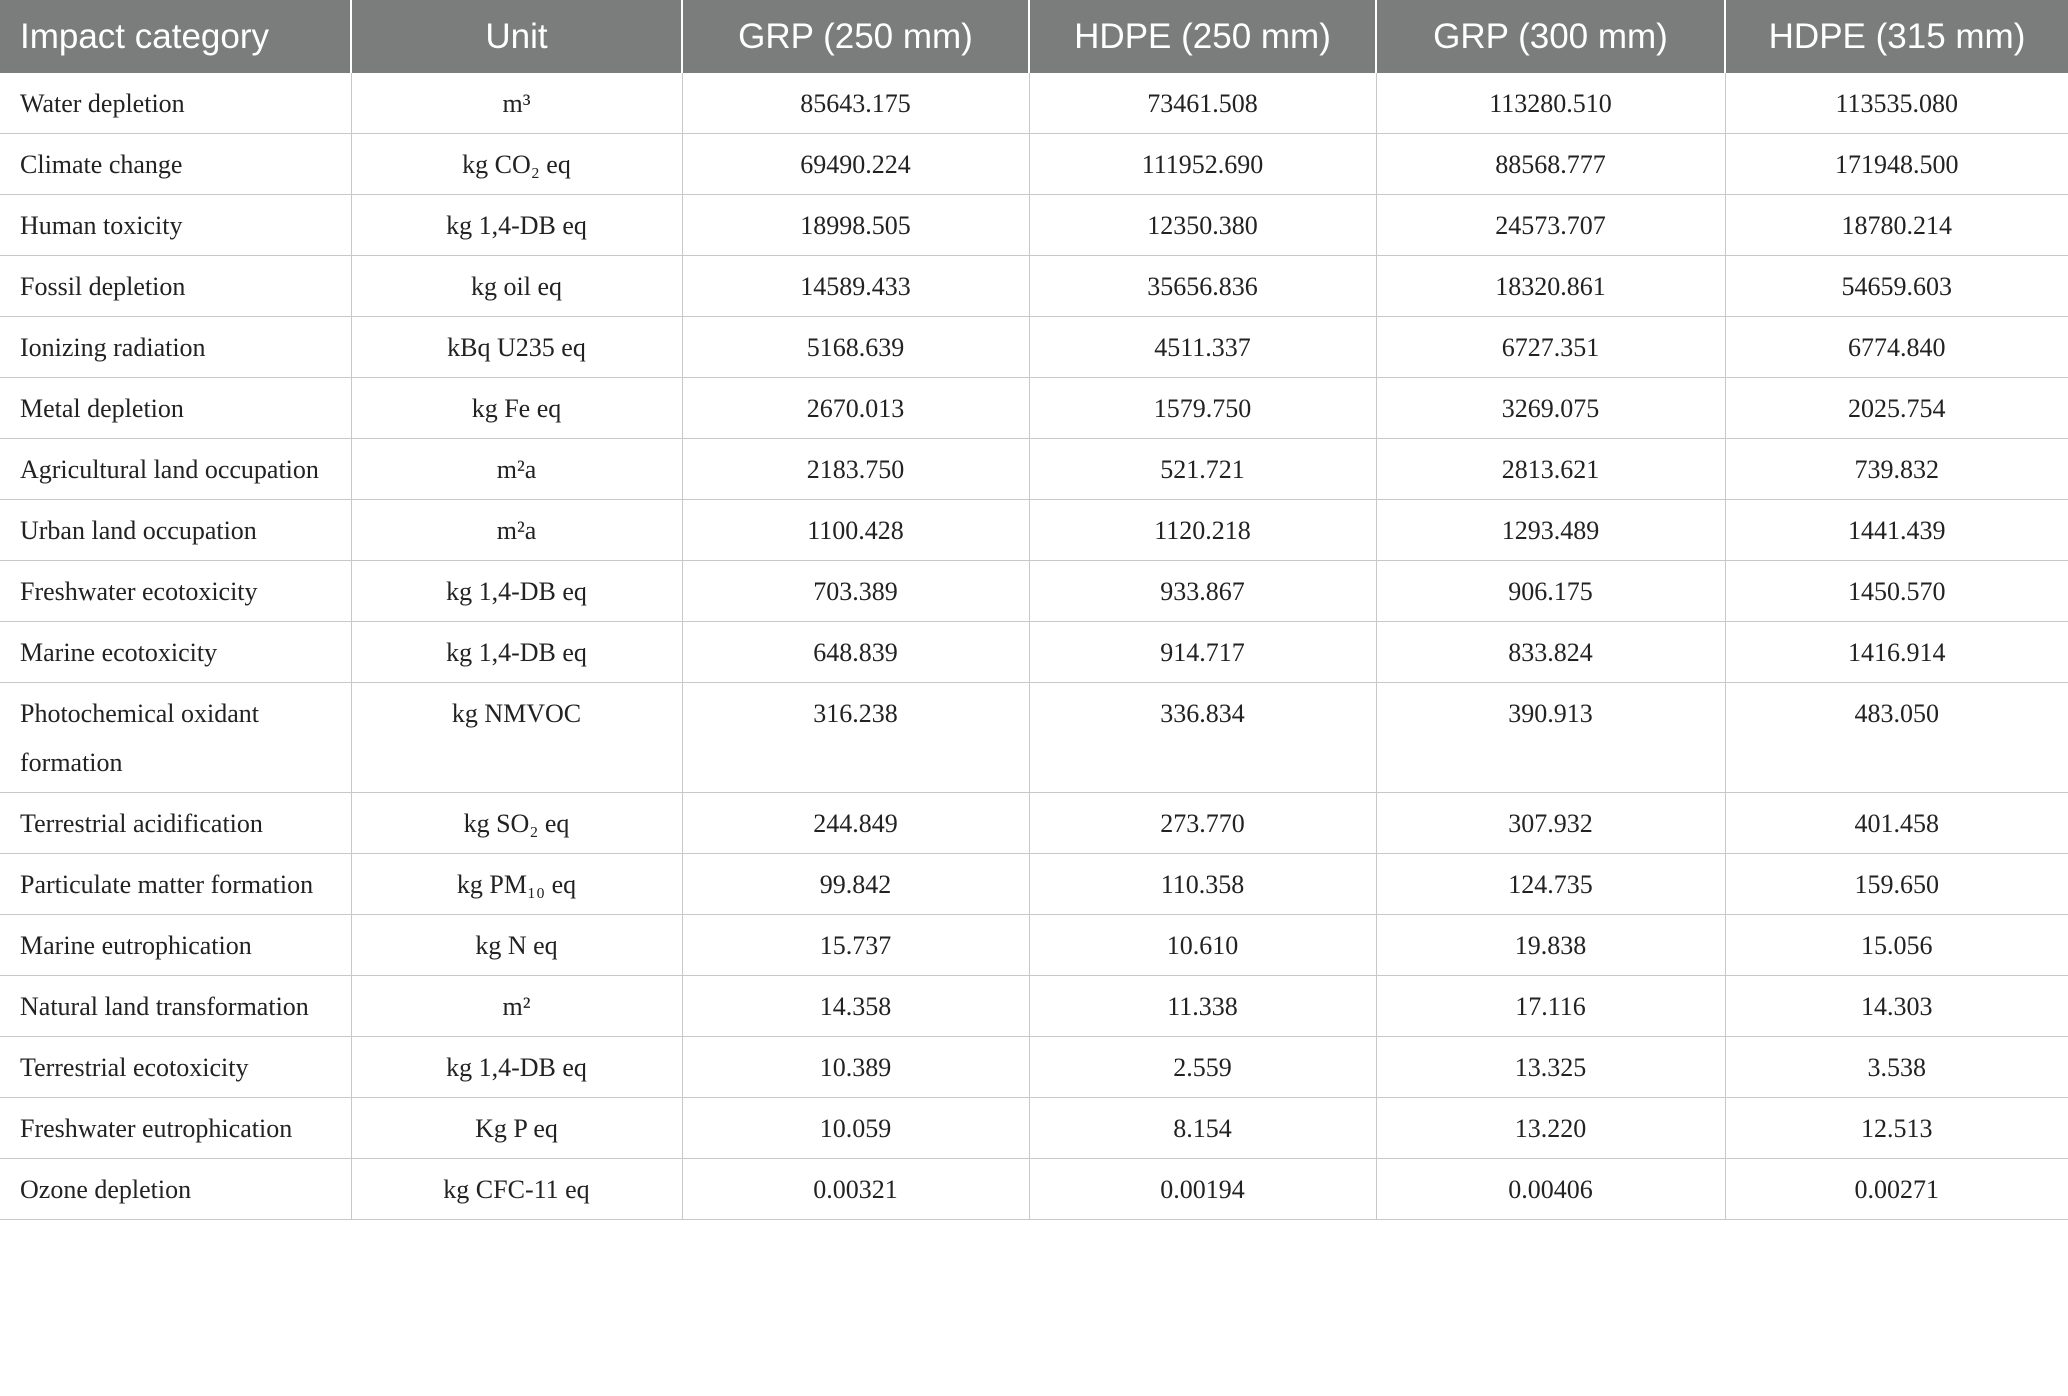 This screenshot has height=1396, width=2068. I want to click on value-cell: 110.358, so click(1203, 884).